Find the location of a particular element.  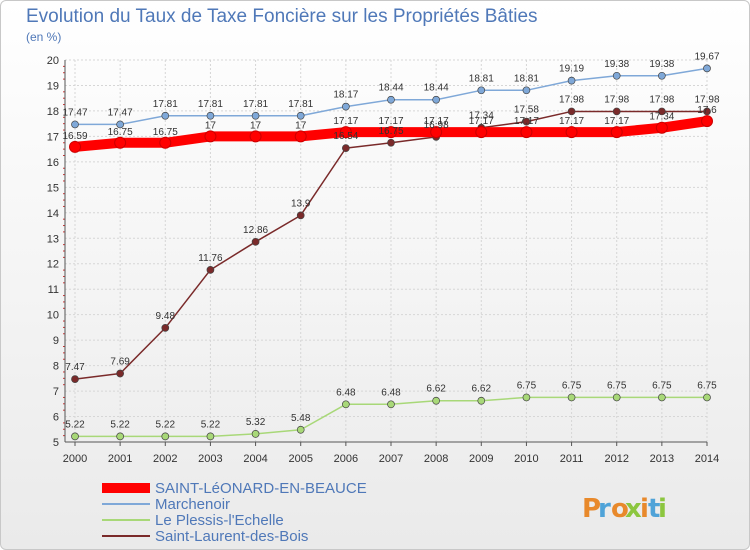

x-tick-label: 2014 is located at coordinates (707, 459).